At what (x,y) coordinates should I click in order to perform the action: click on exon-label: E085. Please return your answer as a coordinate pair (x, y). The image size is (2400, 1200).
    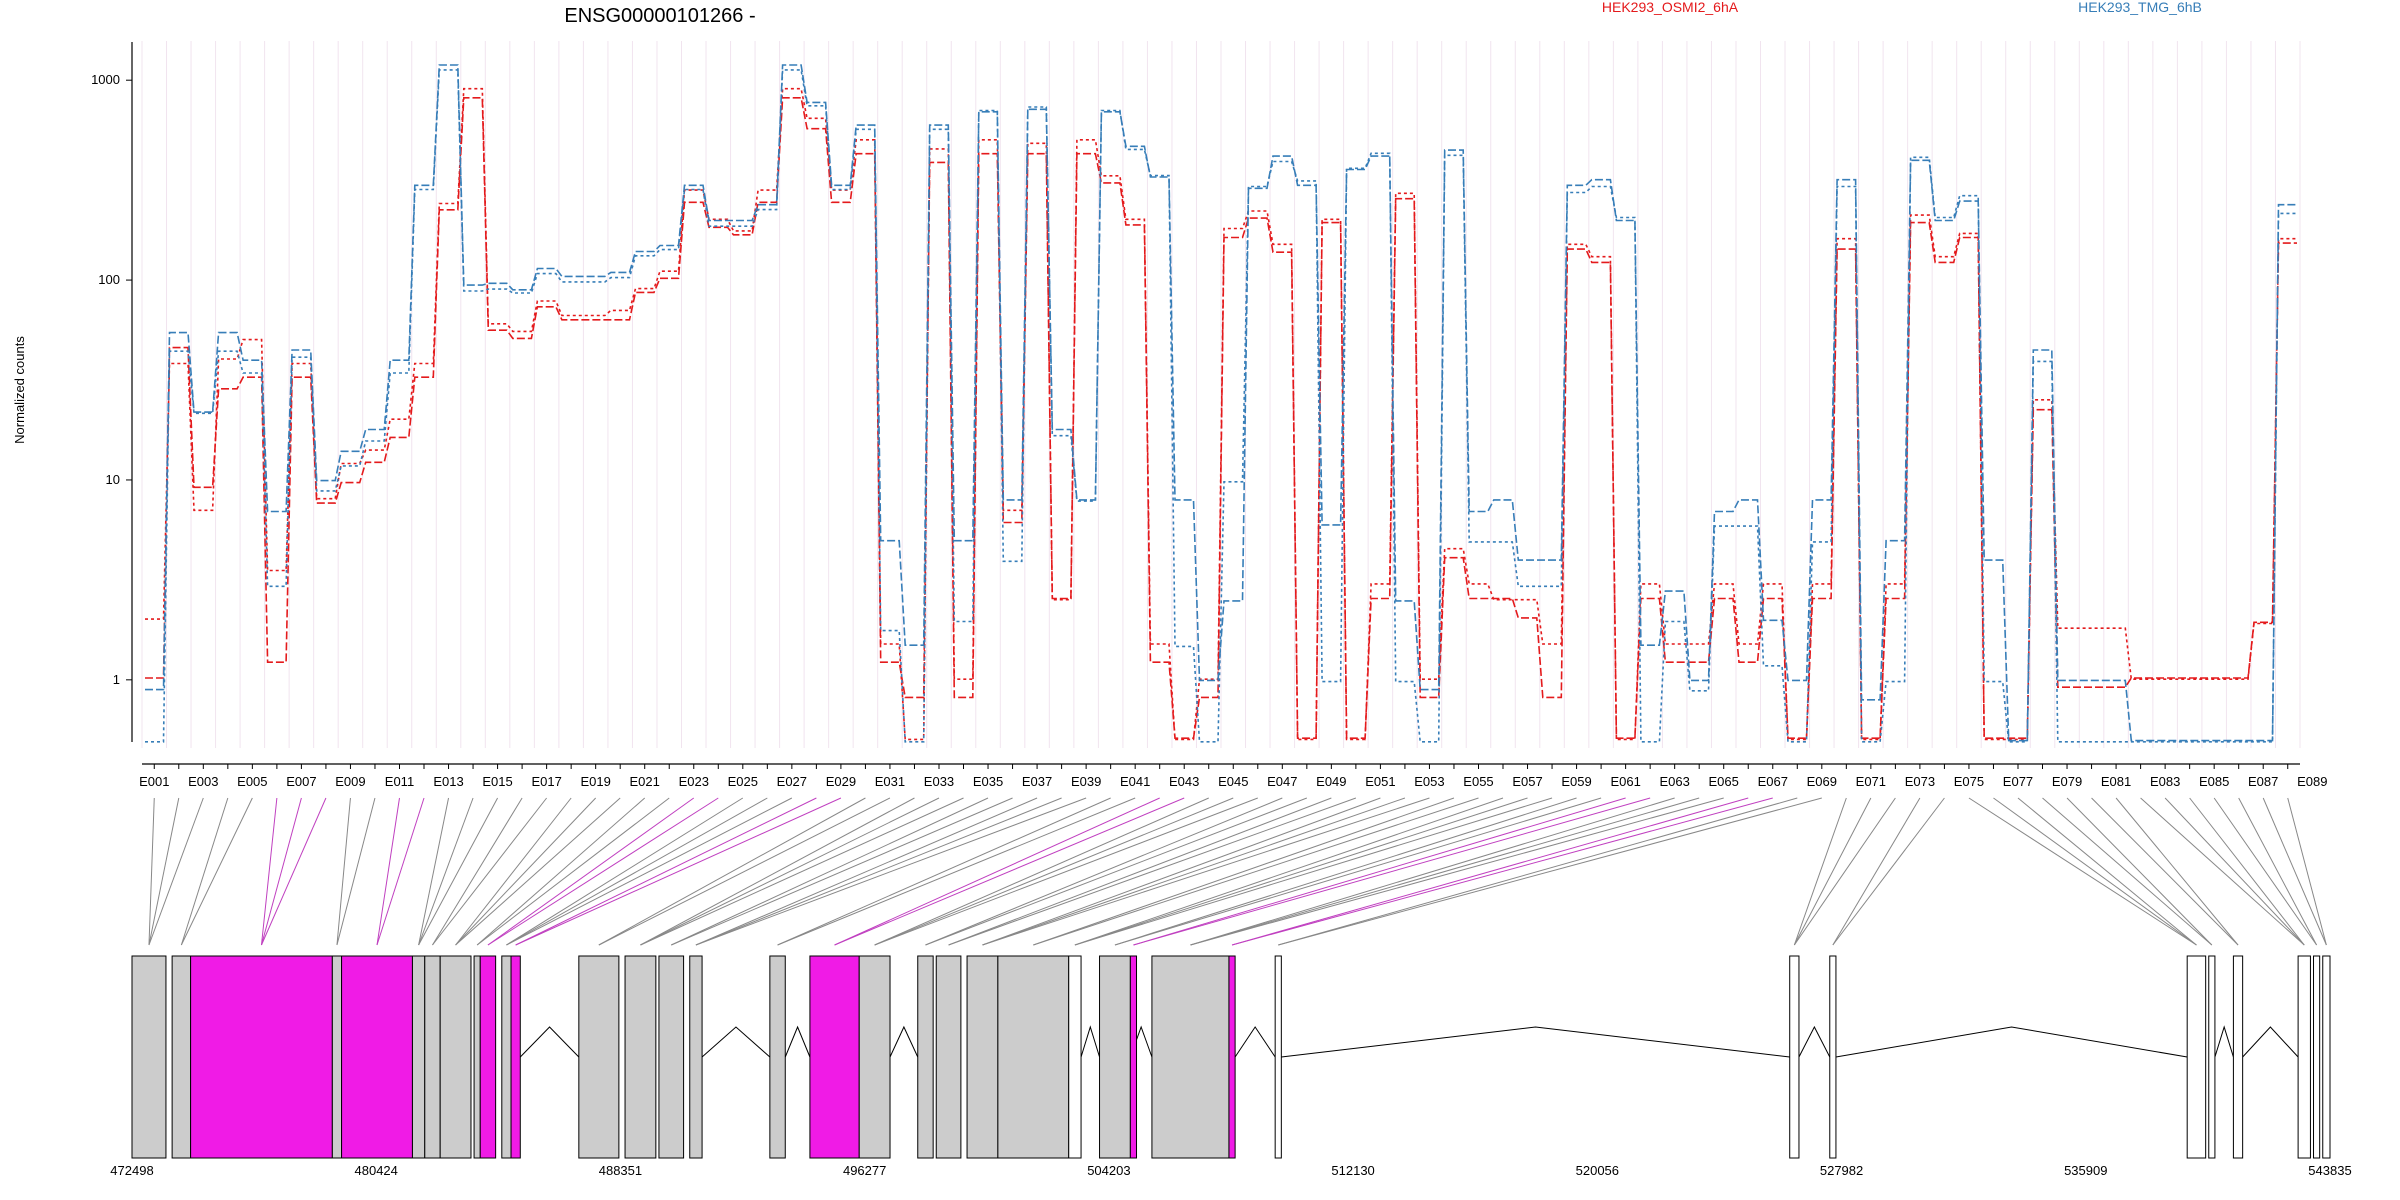
    Looking at the image, I should click on (2214, 781).